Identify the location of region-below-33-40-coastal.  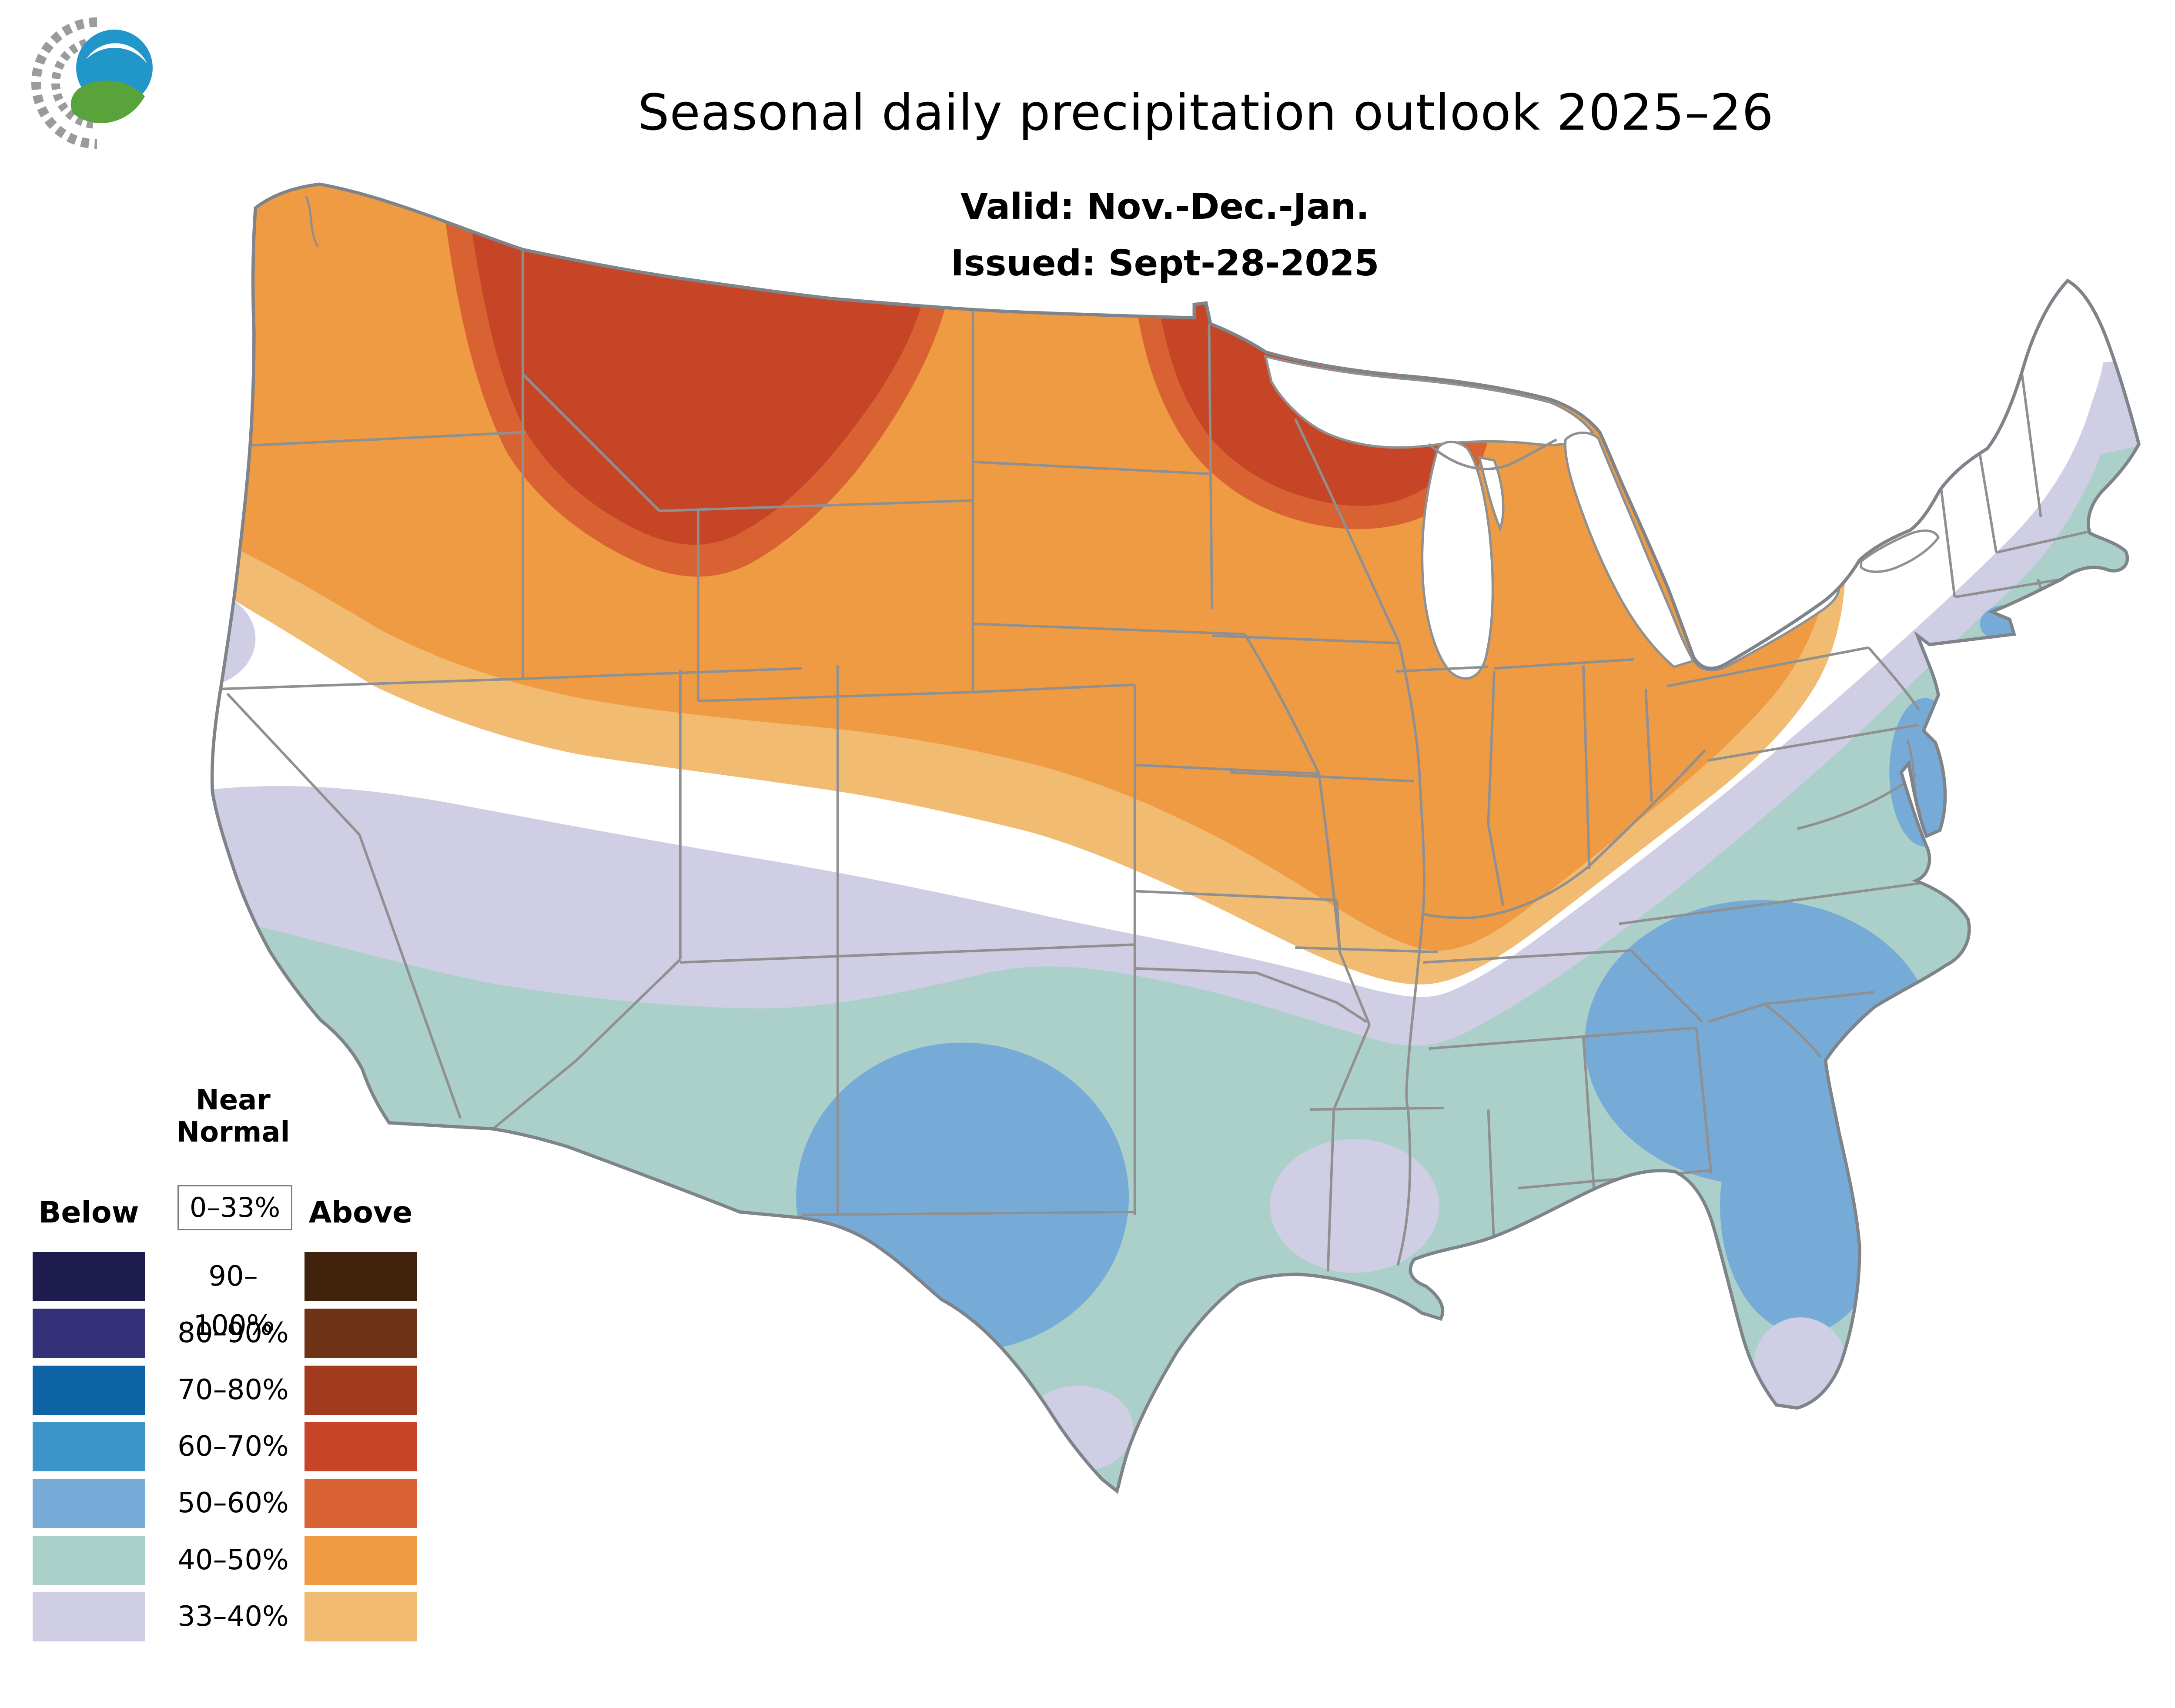
(234, 638).